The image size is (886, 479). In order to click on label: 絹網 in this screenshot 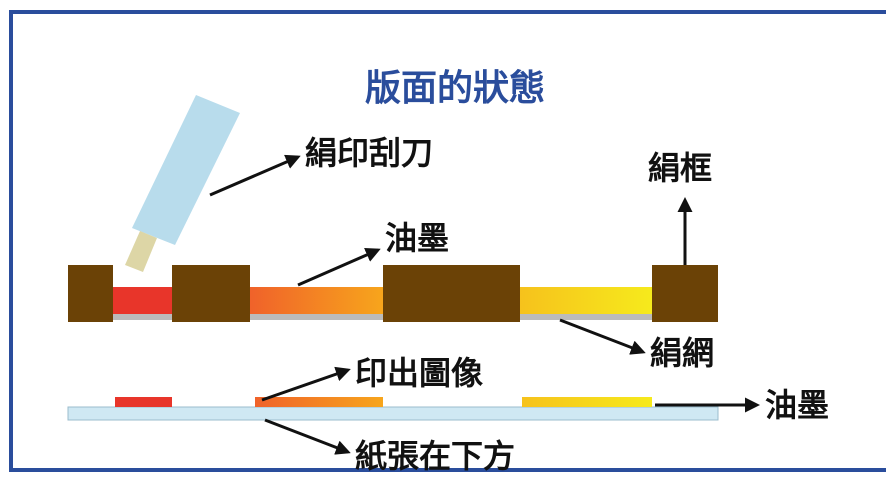, I will do `click(682, 353)`.